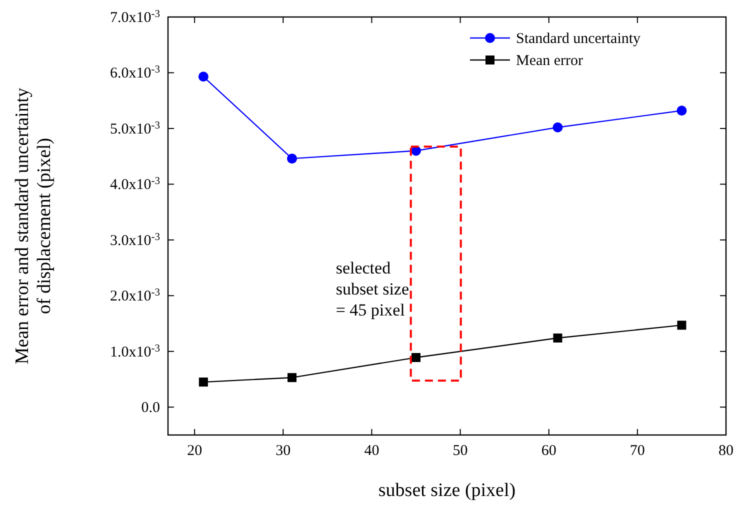 The image size is (739, 512). Describe the element at coordinates (460, 451) in the screenshot. I see `x-tick-label: 50` at that location.